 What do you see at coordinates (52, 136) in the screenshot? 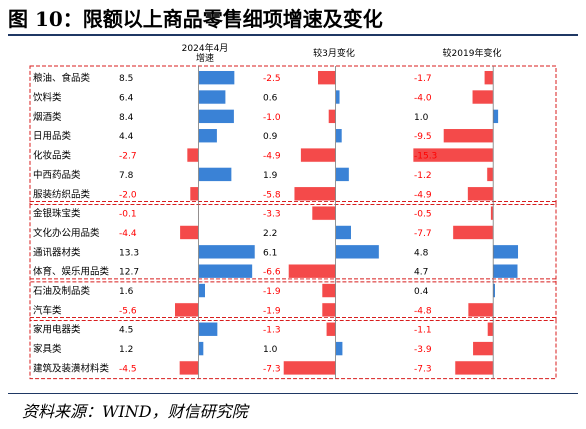
I see `category-label: 日用品类` at bounding box center [52, 136].